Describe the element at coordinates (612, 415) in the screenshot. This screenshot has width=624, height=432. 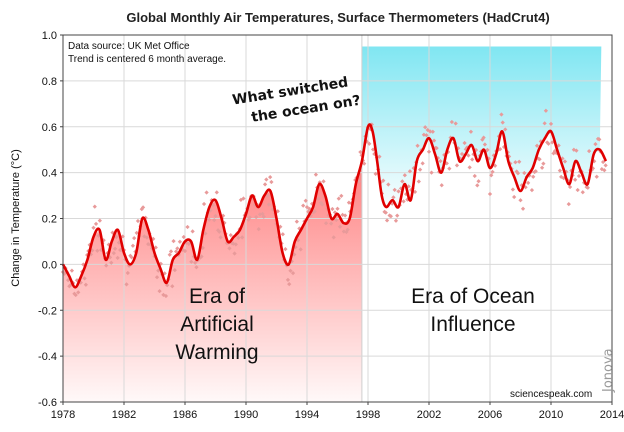
I see `x-tick-label-9: 2014` at that location.